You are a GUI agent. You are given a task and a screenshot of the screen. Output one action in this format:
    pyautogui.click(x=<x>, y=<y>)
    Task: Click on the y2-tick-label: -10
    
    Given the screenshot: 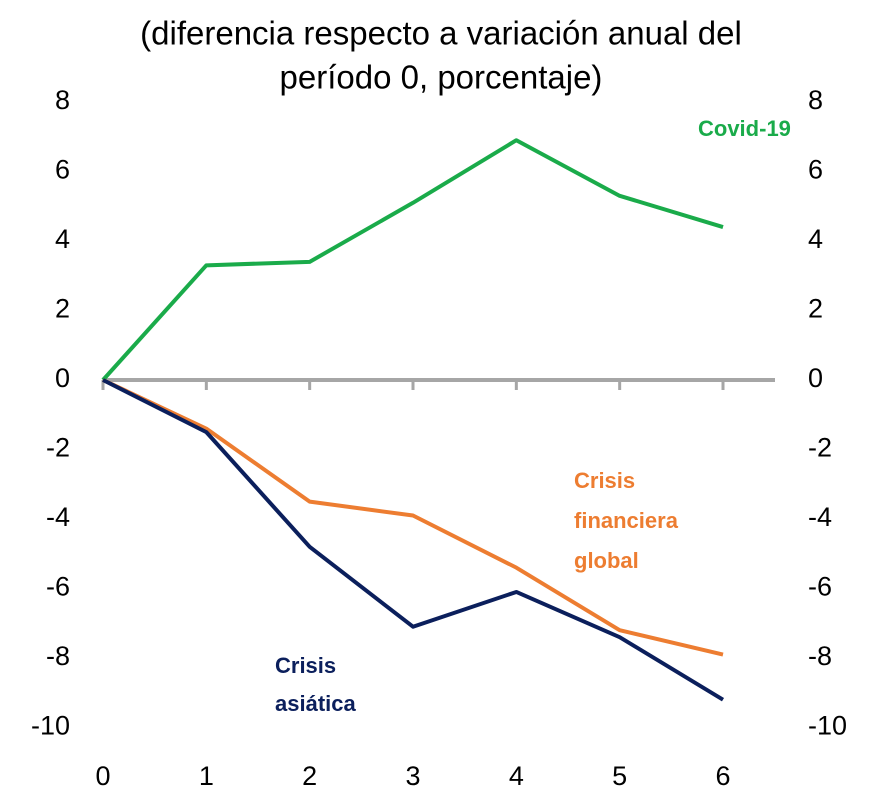 What is the action you would take?
    pyautogui.click(x=827, y=726)
    